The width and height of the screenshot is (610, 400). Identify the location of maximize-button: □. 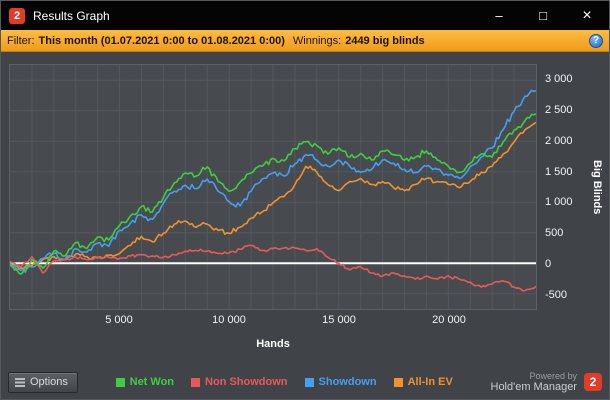
(543, 15).